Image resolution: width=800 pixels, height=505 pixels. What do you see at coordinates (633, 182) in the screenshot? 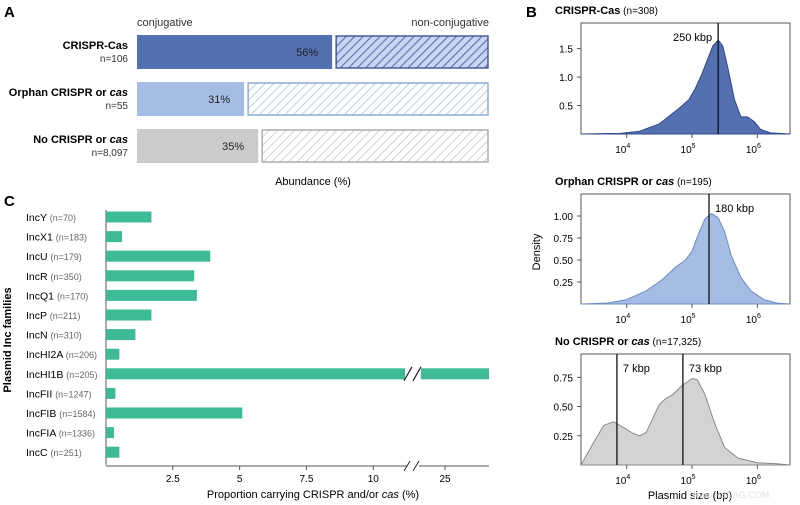
I see `subplot-title: Orphan CRISPR or cas (n=195)` at bounding box center [633, 182].